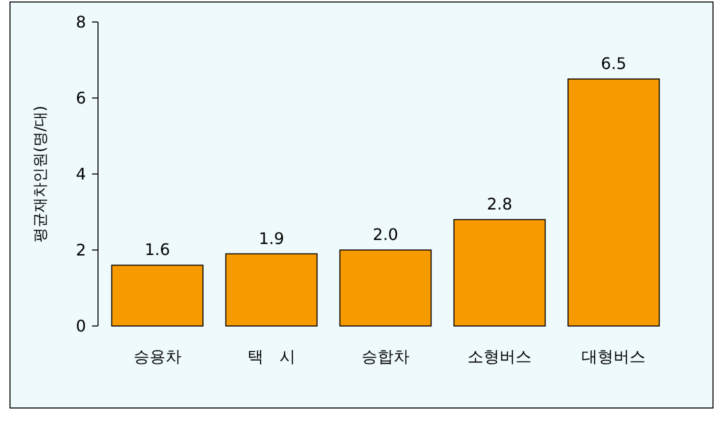 This screenshot has height=421, width=722. I want to click on data-label: 6.5, so click(613, 63).